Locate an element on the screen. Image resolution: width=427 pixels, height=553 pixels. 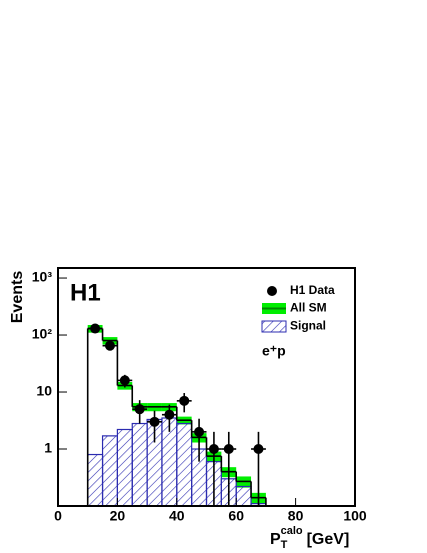
legend-label: All SM is located at coordinates (308, 308).